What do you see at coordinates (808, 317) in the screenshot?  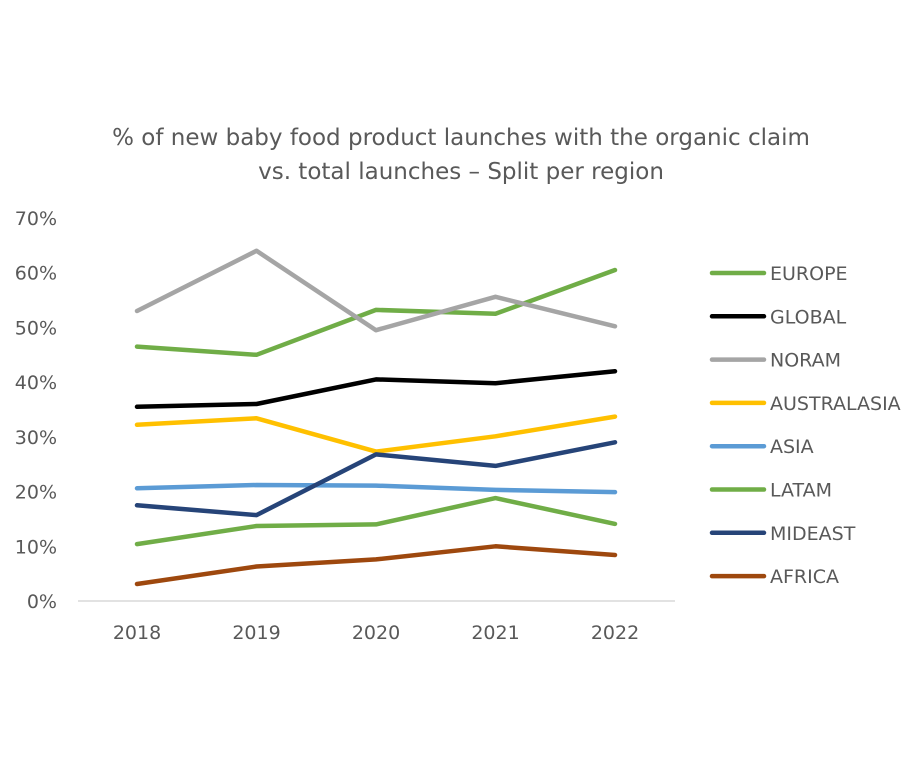 I see `legend-label: GLOBAL` at bounding box center [808, 317].